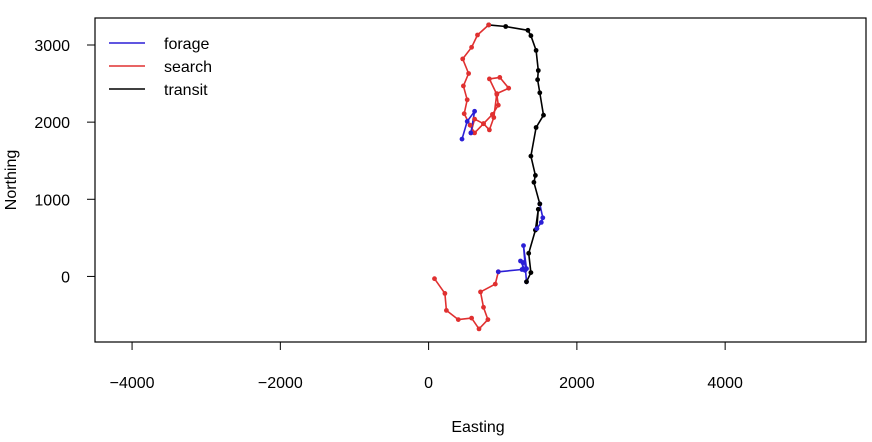  What do you see at coordinates (428, 383) in the screenshot?
I see `x-tick-label: 0` at bounding box center [428, 383].